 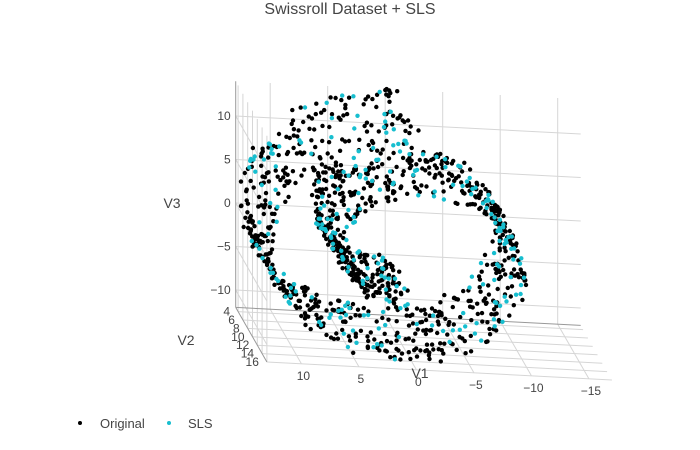 I want to click on legend-item-sls: SLS, so click(x=190, y=423).